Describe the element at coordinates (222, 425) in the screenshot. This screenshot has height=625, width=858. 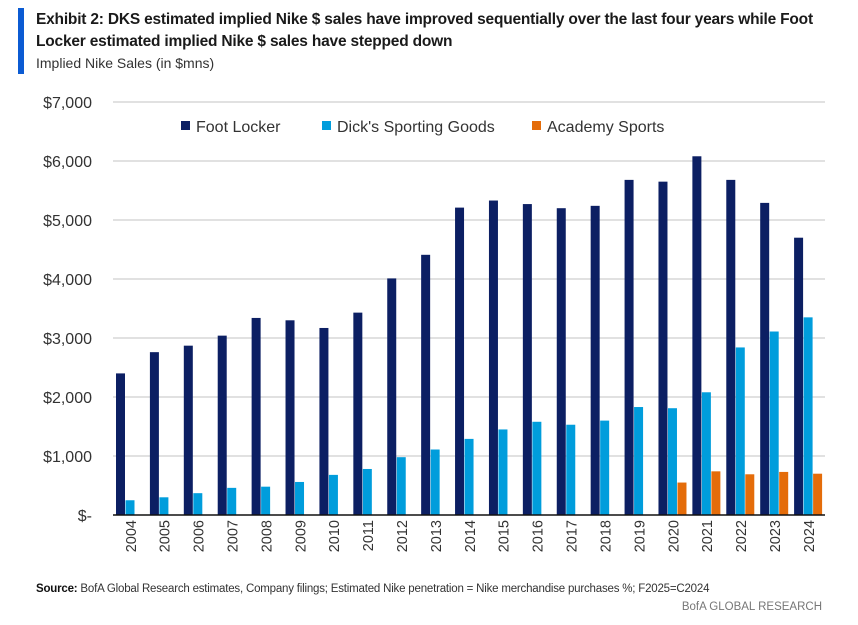
I see `bar-foot-locker-2007` at that location.